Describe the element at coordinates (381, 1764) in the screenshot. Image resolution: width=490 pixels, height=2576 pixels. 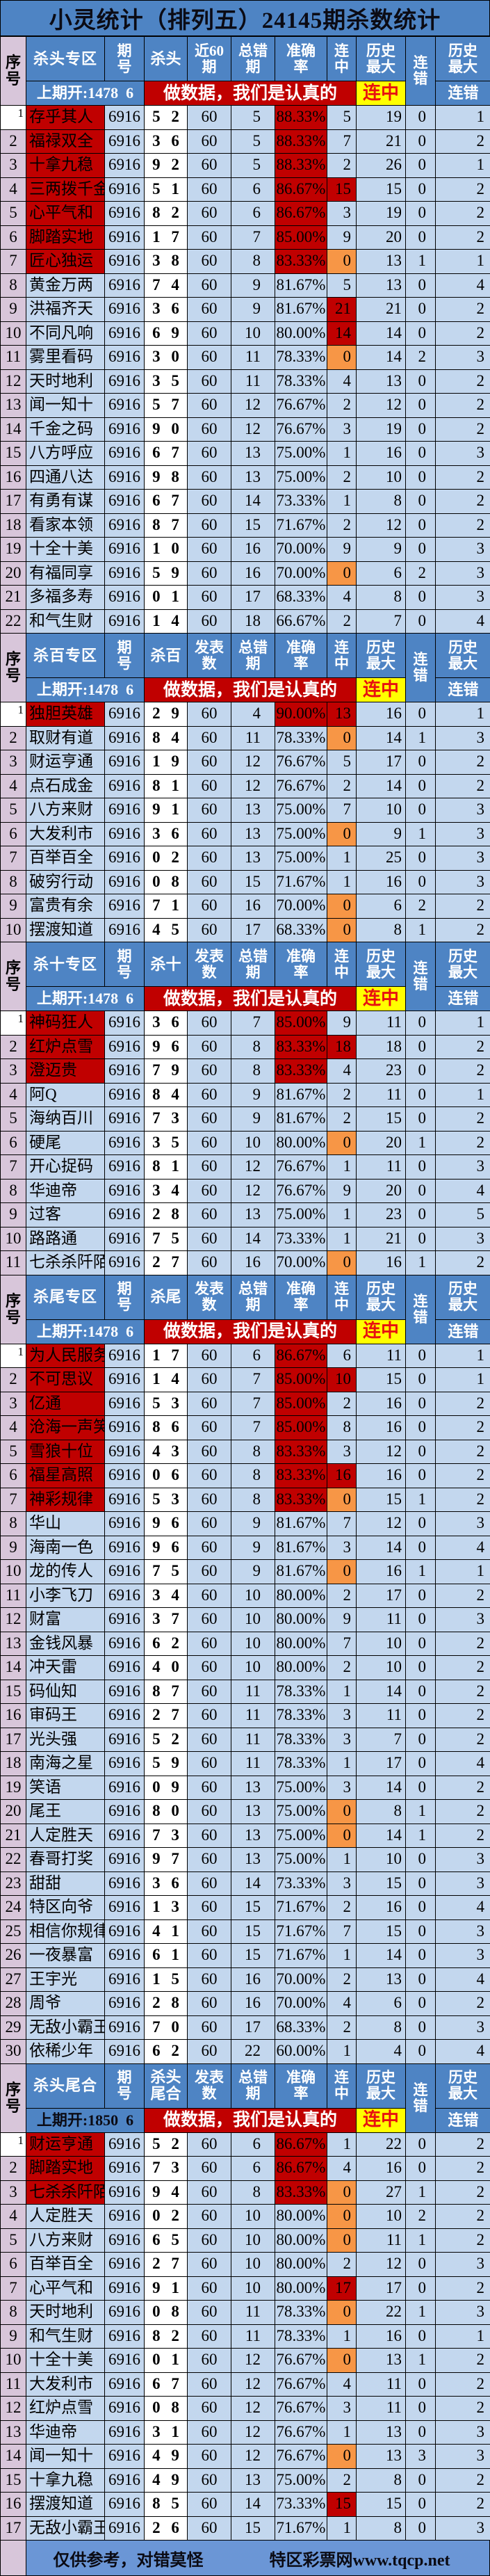
I see `cell-hist-max-win: 17` at that location.